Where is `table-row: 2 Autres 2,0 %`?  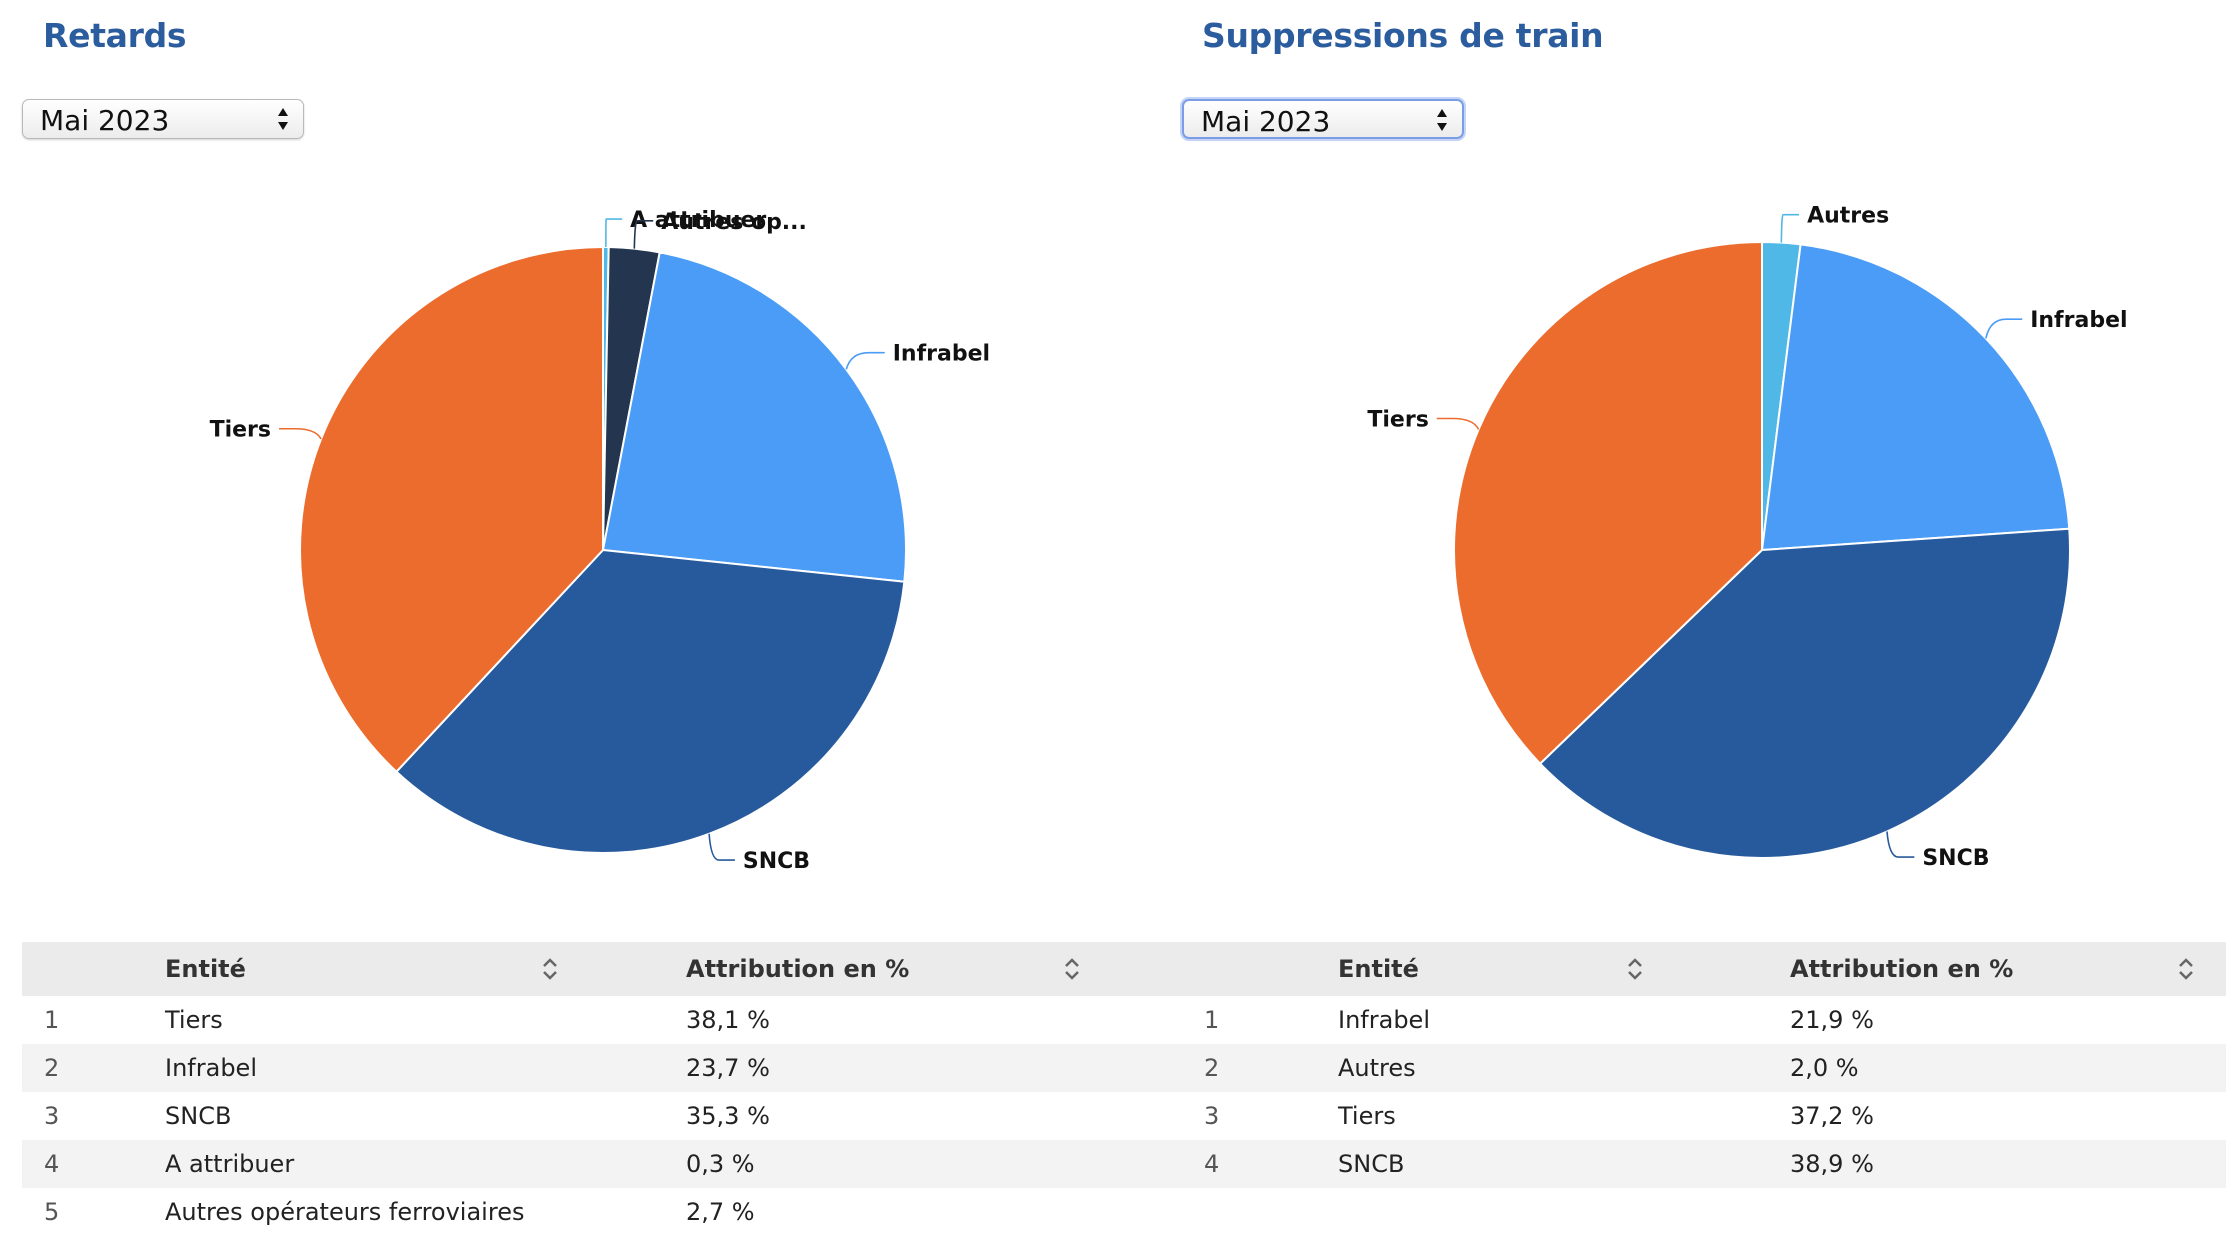 table-row: 2 Autres 2,0 % is located at coordinates (1699, 1068).